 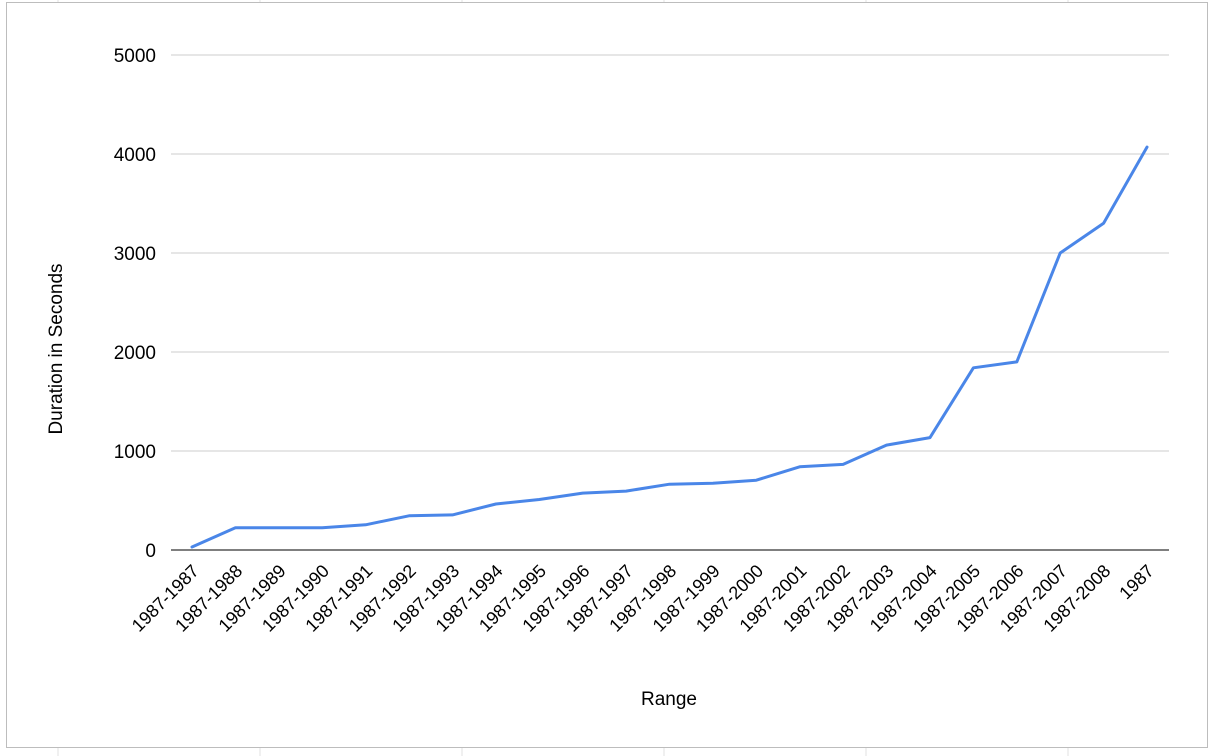 I want to click on y-tick-label: 3000, so click(x=135, y=254).